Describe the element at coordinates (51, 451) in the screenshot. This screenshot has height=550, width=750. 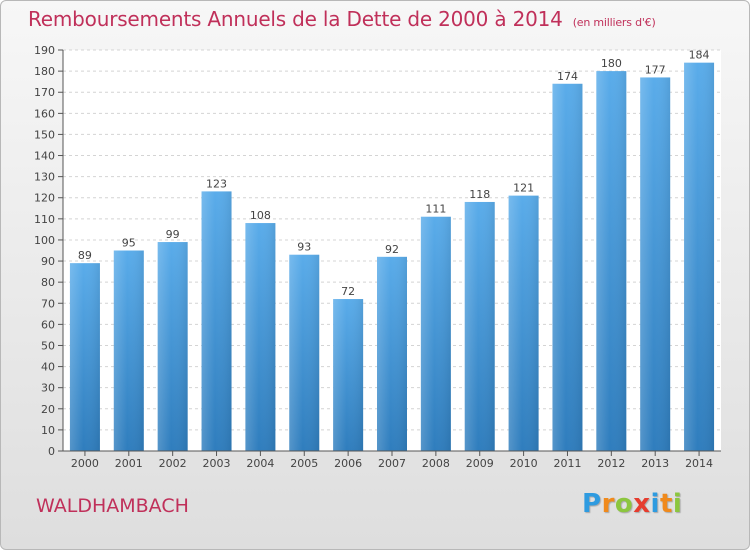
I see `y-tick-label: 0` at that location.